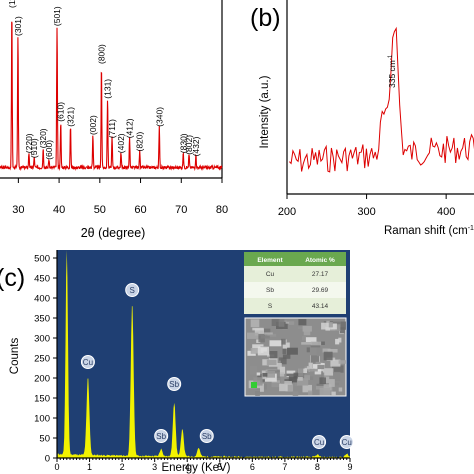  What do you see at coordinates (219, 467) in the screenshot?
I see `eds-x-tick-label: 5` at bounding box center [219, 467].